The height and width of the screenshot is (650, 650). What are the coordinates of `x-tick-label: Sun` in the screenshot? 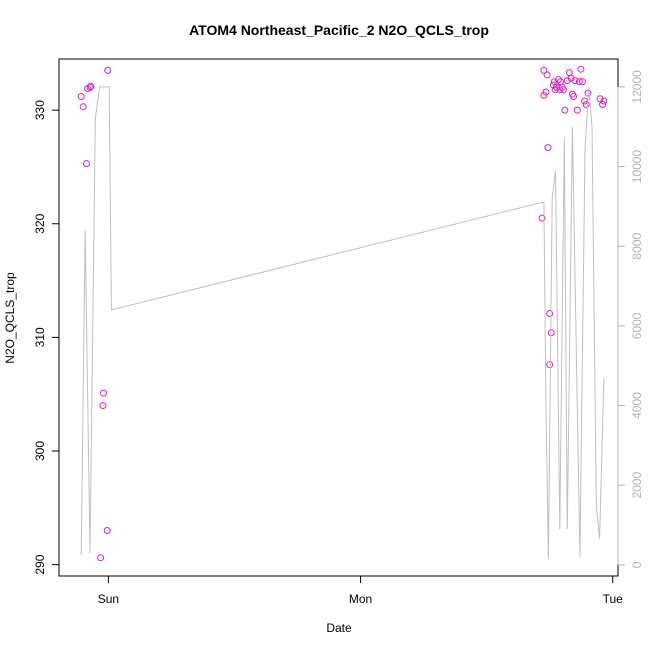 It's located at (108, 599).